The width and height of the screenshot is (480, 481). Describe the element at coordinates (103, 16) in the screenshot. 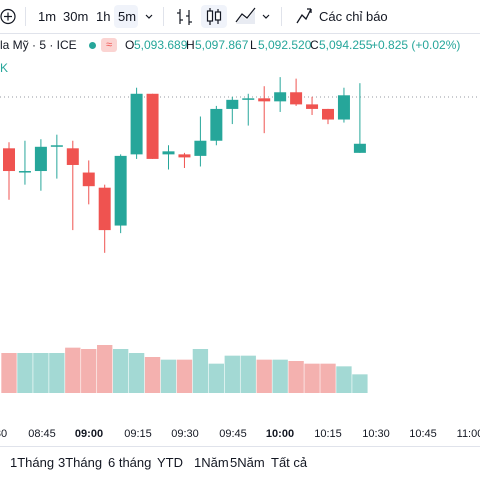

I see `interval-1h-button: 1h` at that location.